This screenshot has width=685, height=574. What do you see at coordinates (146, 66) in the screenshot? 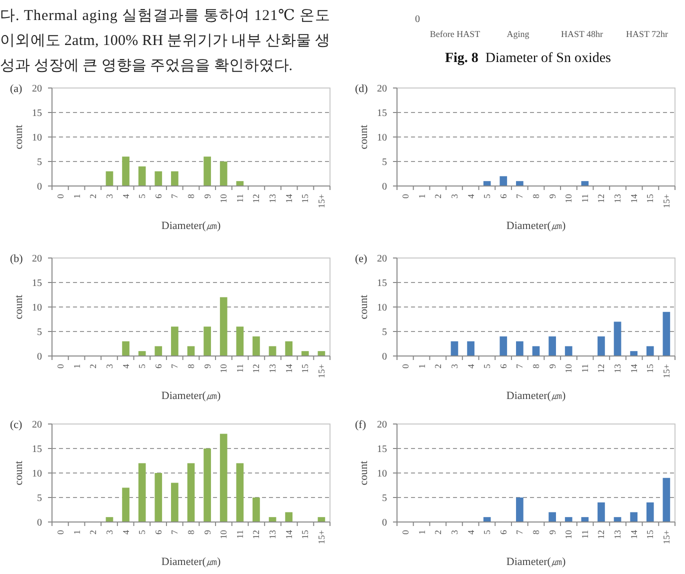
I see `text: 성과 성장에 큰 영향을 주었음을 확인하였다.` at bounding box center [146, 66].